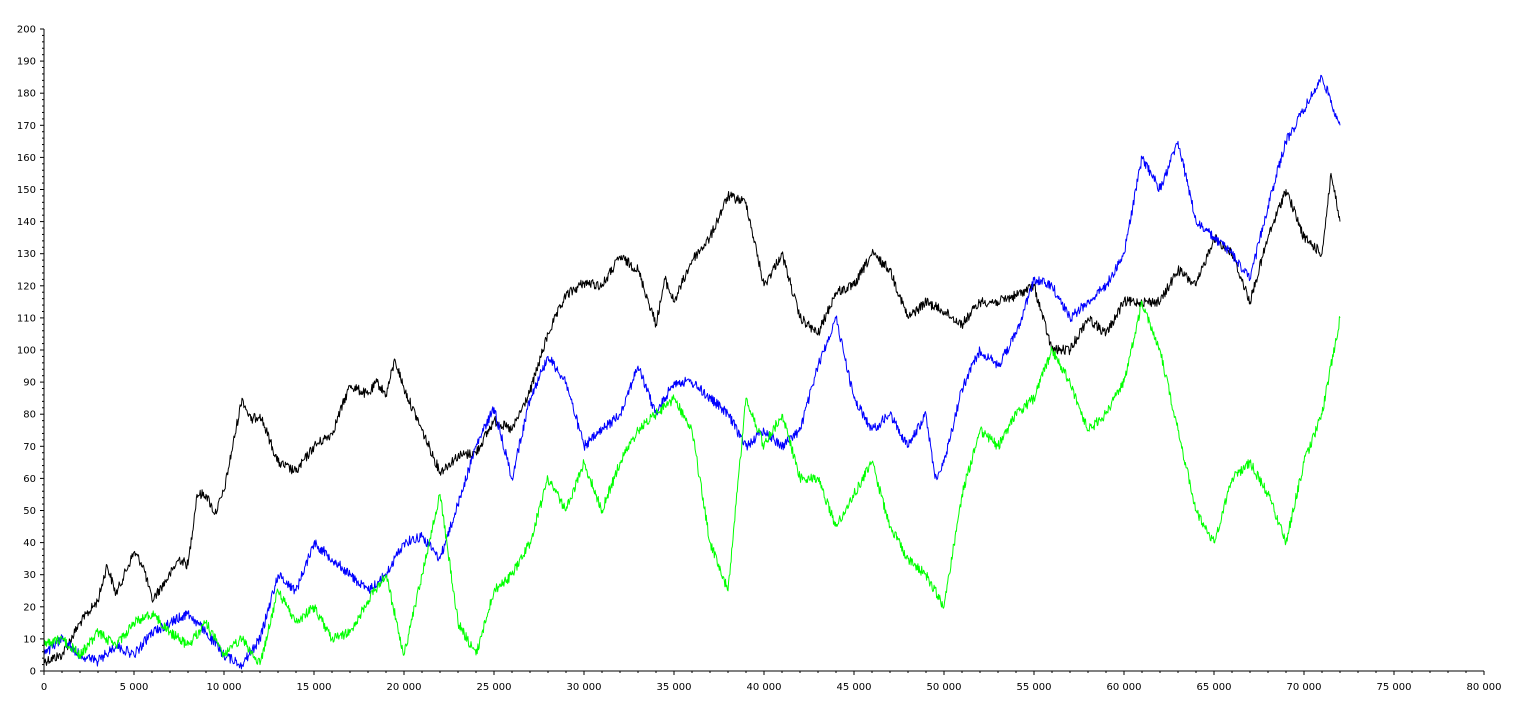  Describe the element at coordinates (26, 190) in the screenshot. I see `y-tick-label: 150` at that location.